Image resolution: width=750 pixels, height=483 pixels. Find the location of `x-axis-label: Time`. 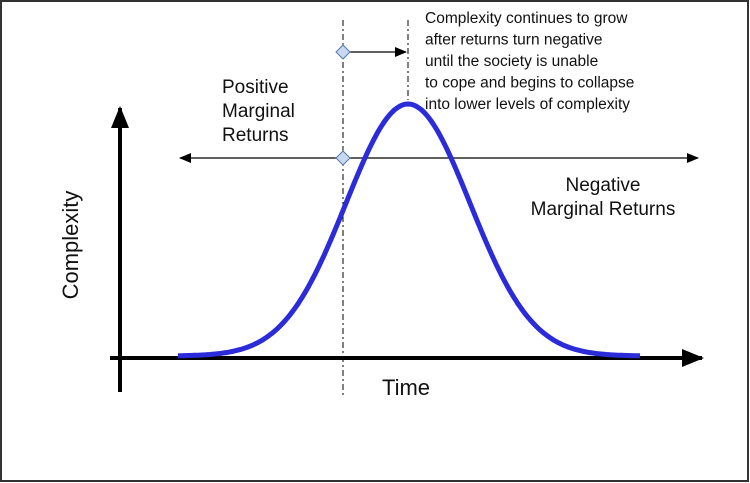

x-axis-label: Time is located at coordinates (406, 387).